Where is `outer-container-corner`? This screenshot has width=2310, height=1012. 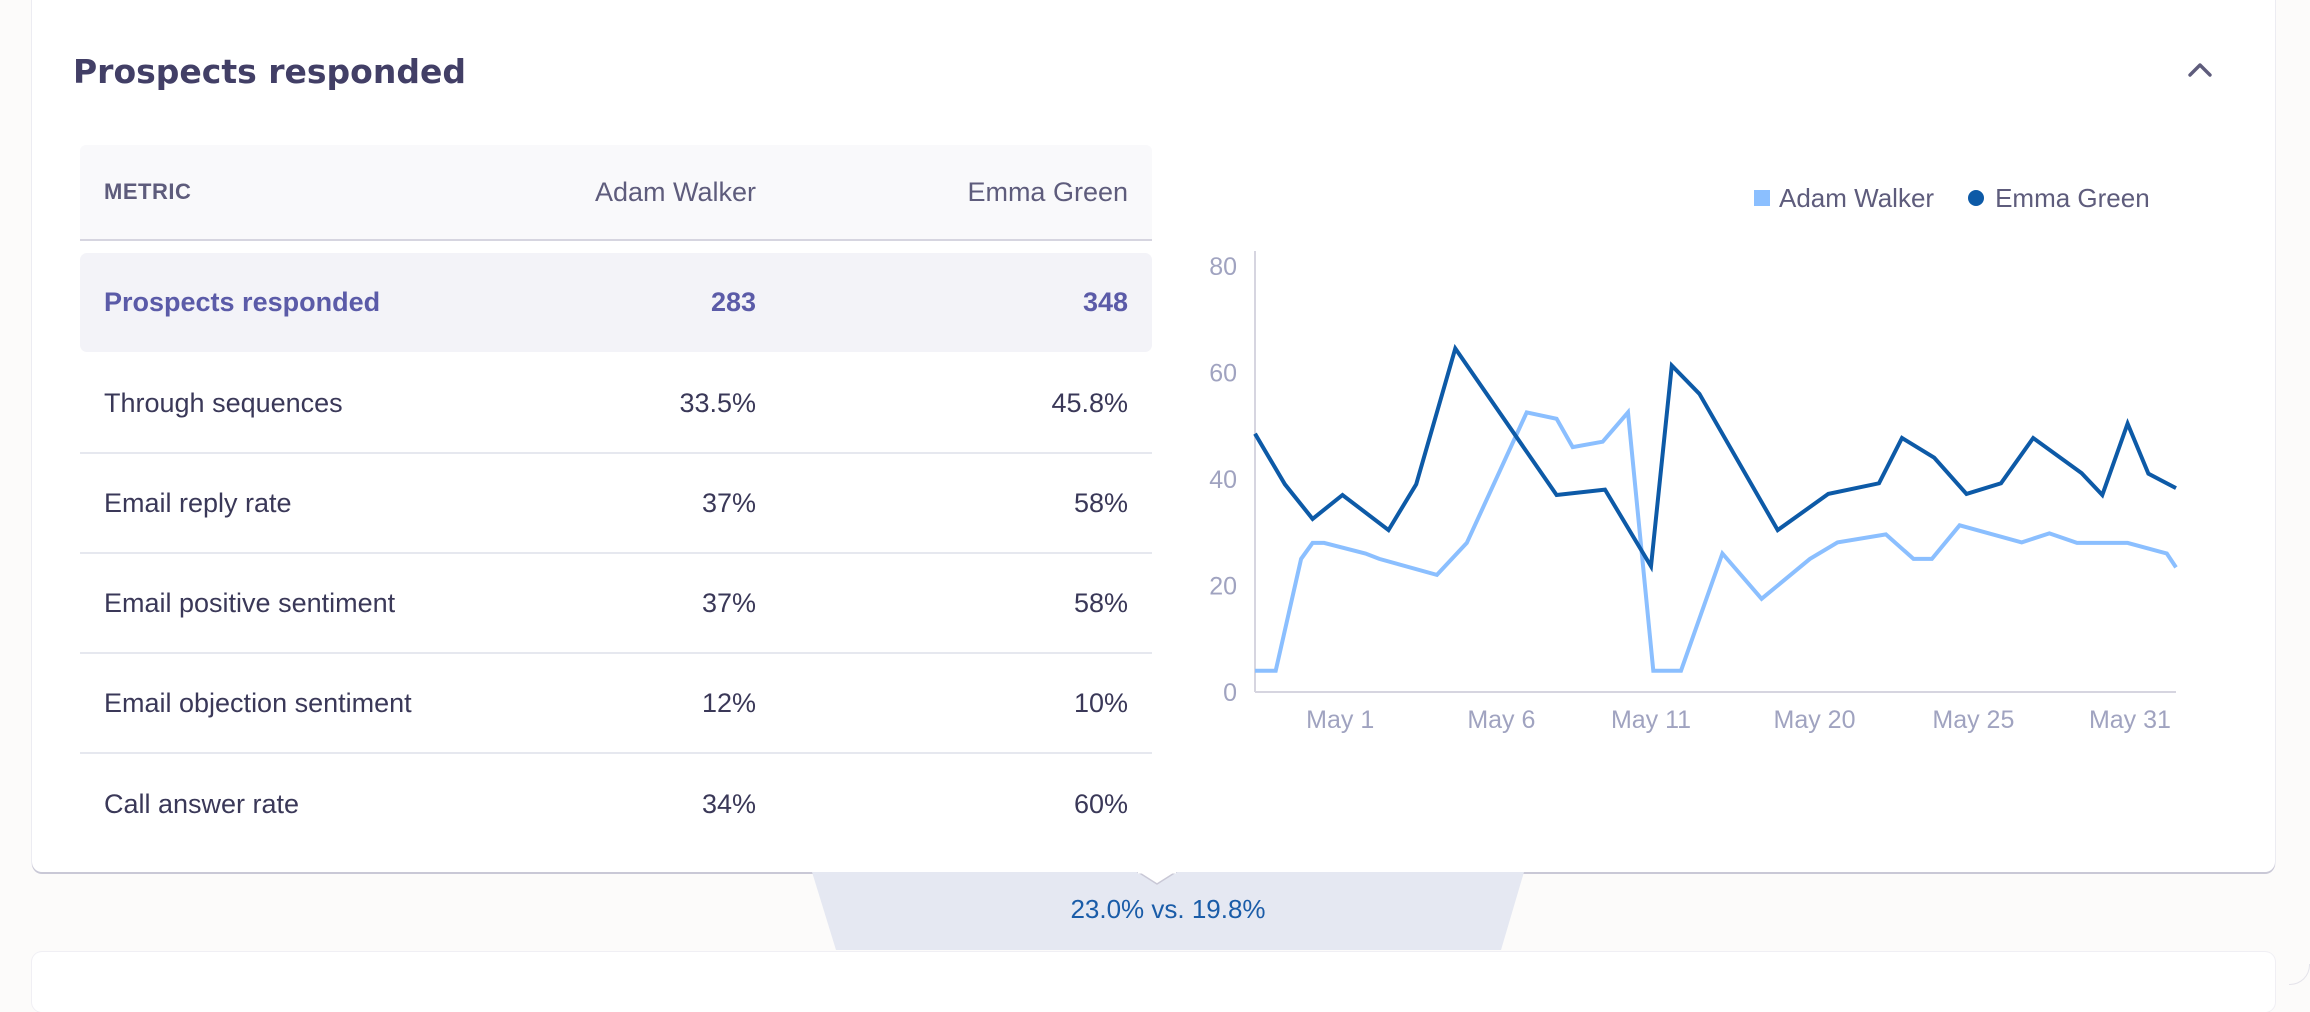
outer-container-corner is located at coordinates (2299, 974).